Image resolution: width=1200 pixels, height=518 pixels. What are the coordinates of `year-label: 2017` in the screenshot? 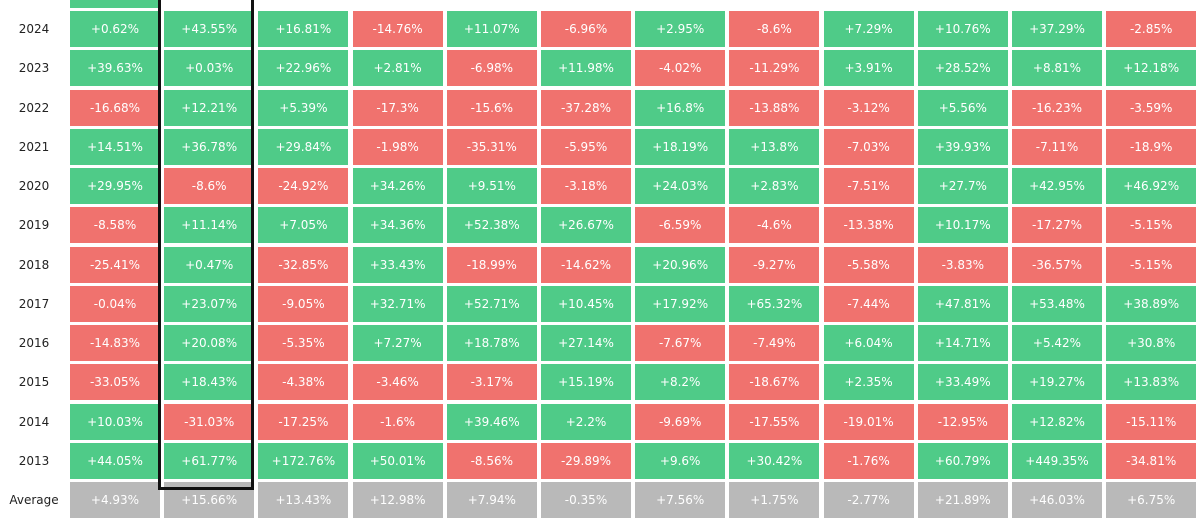 It's located at (34, 303).